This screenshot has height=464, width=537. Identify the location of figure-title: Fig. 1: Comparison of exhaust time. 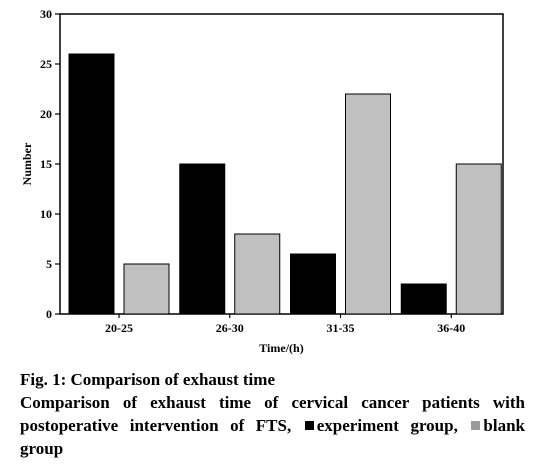
(147, 379).